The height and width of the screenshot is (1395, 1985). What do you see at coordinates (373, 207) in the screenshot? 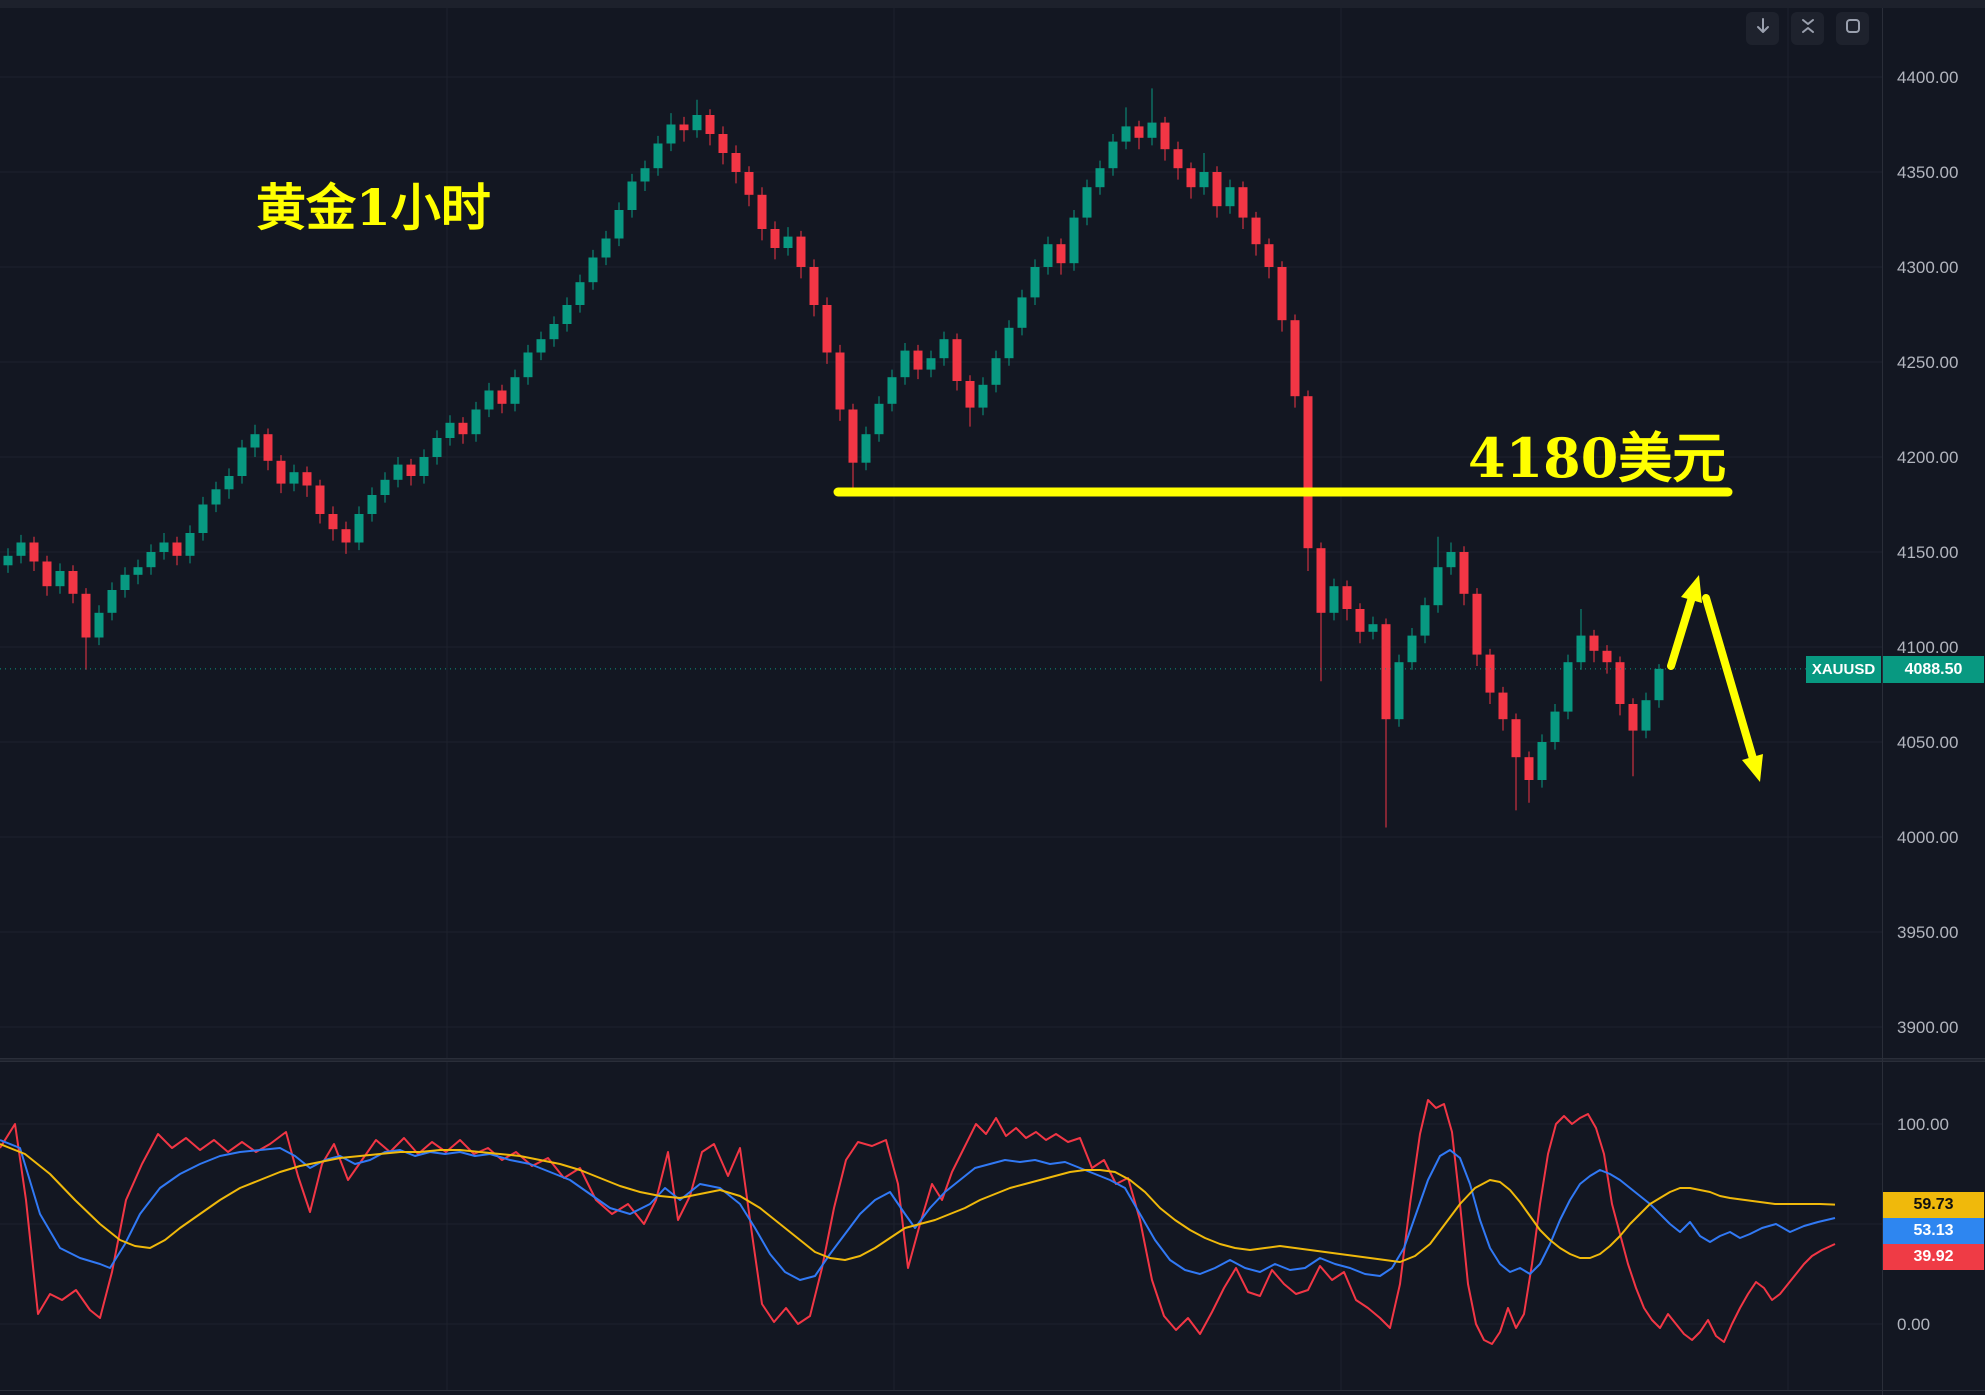
I see `annotation-gold-1h-title: 黄金1小时` at bounding box center [373, 207].